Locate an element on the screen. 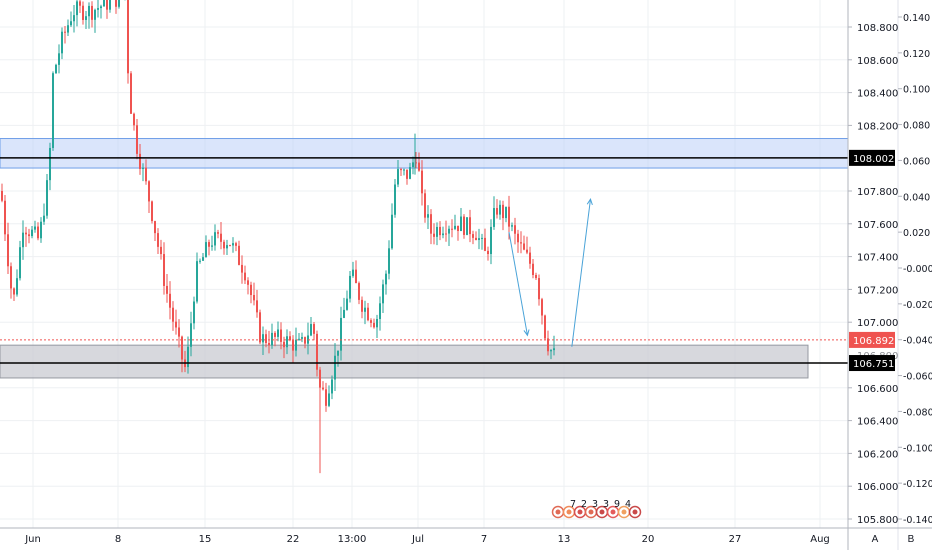 This screenshot has height=550, width=932. secondary-tick-label: -0.020 is located at coordinates (917, 305).